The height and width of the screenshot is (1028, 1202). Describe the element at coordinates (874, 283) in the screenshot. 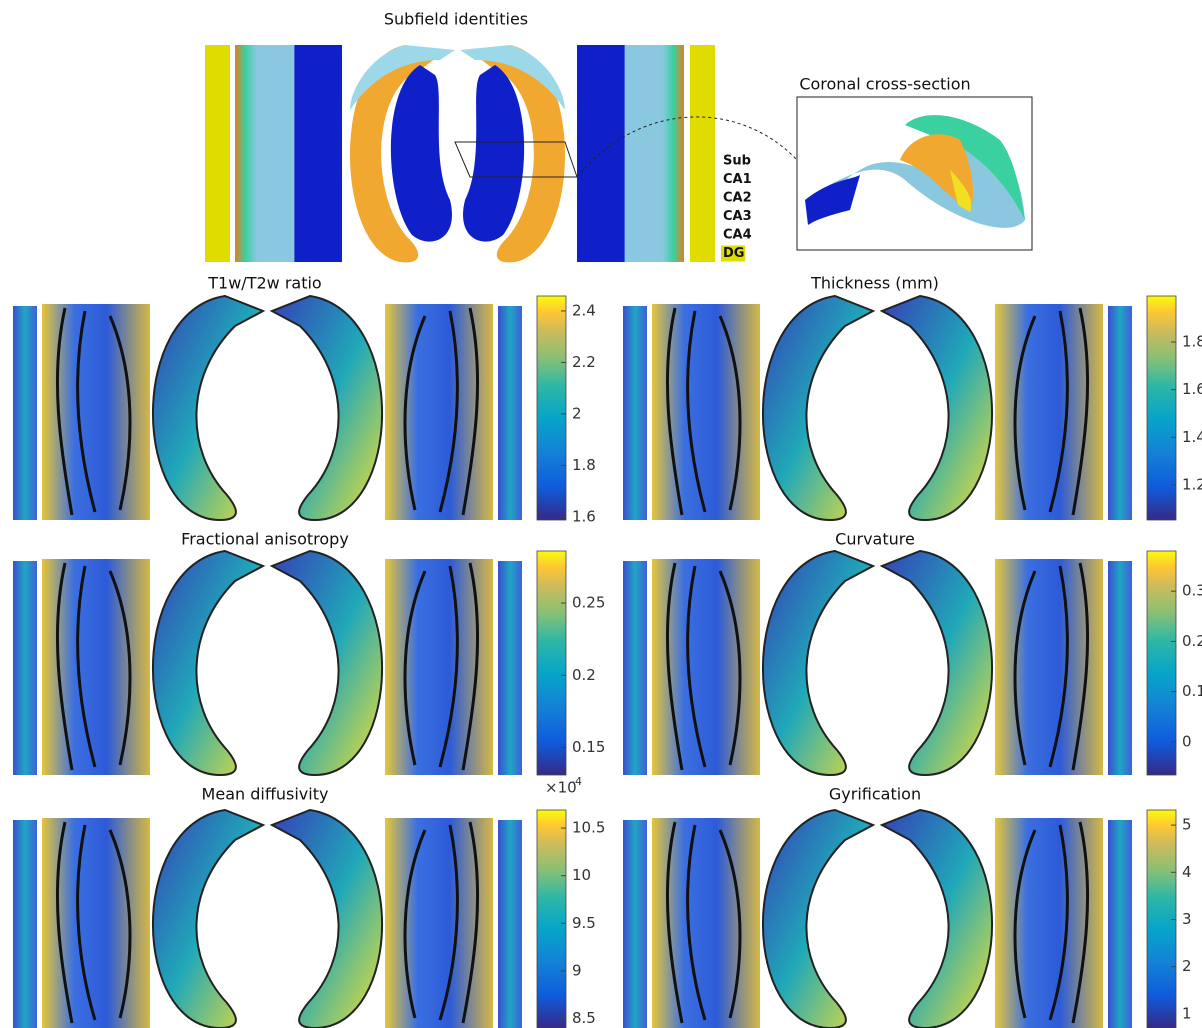

I see `panel-title: Thickness (mm)` at that location.